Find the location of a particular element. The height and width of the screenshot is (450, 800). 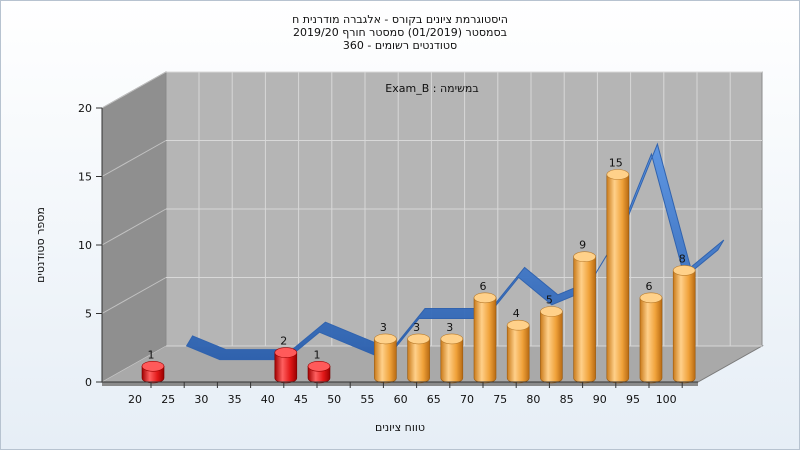

value-label-85: 9 is located at coordinates (582, 245).